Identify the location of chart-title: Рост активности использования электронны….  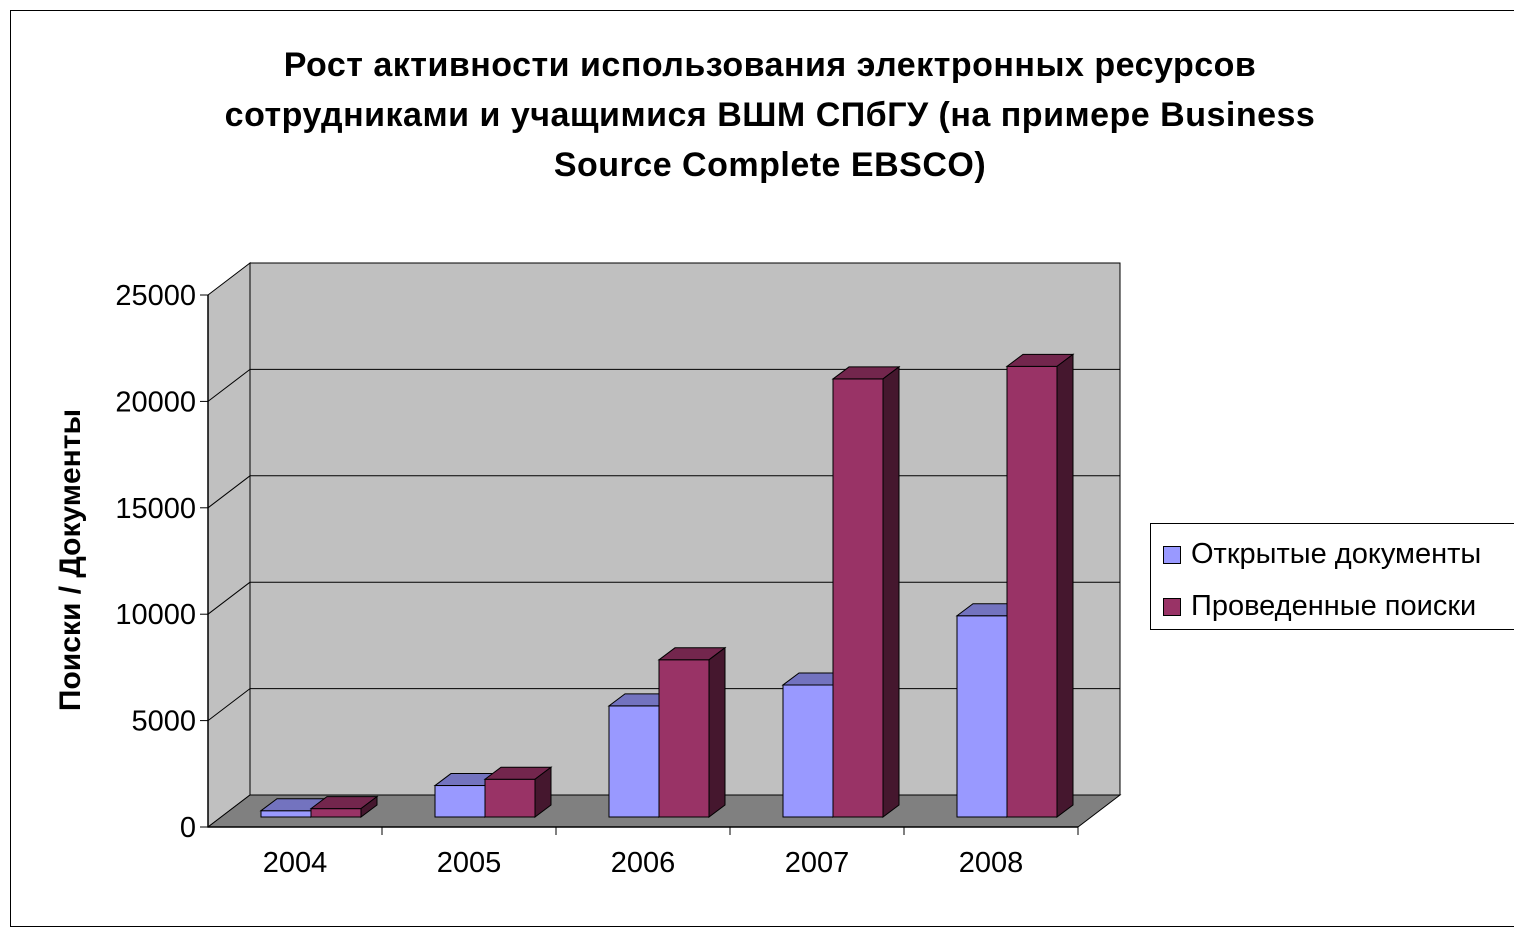
(770, 115).